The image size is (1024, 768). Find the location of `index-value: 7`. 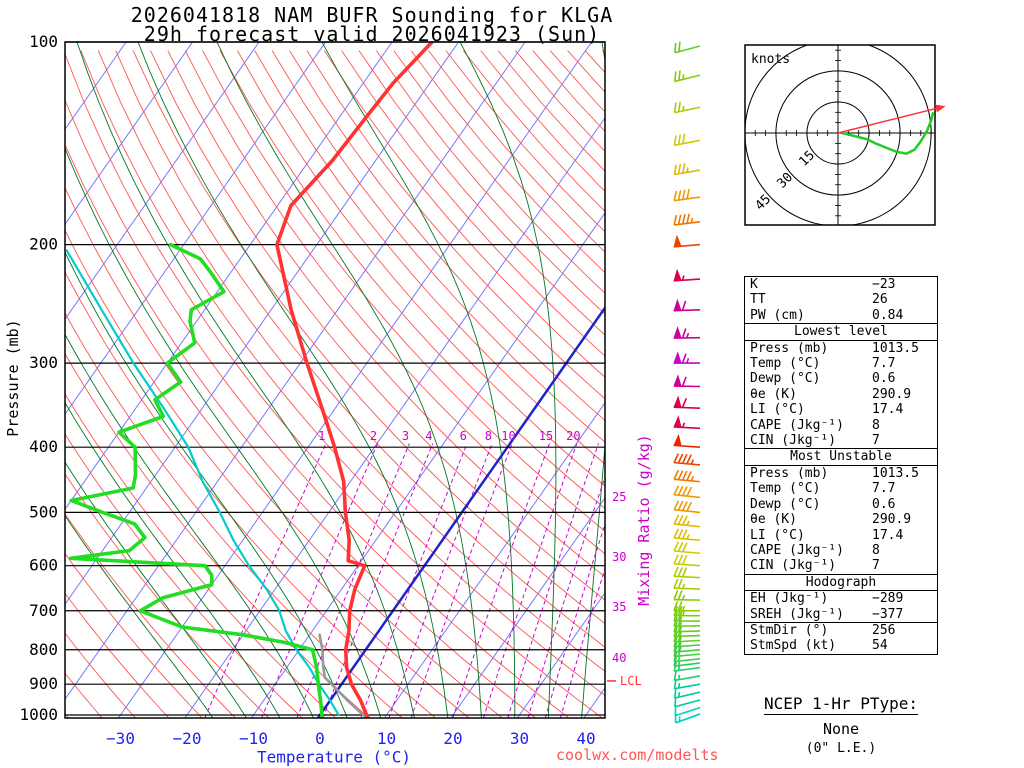

index-value: 7 is located at coordinates (876, 441).